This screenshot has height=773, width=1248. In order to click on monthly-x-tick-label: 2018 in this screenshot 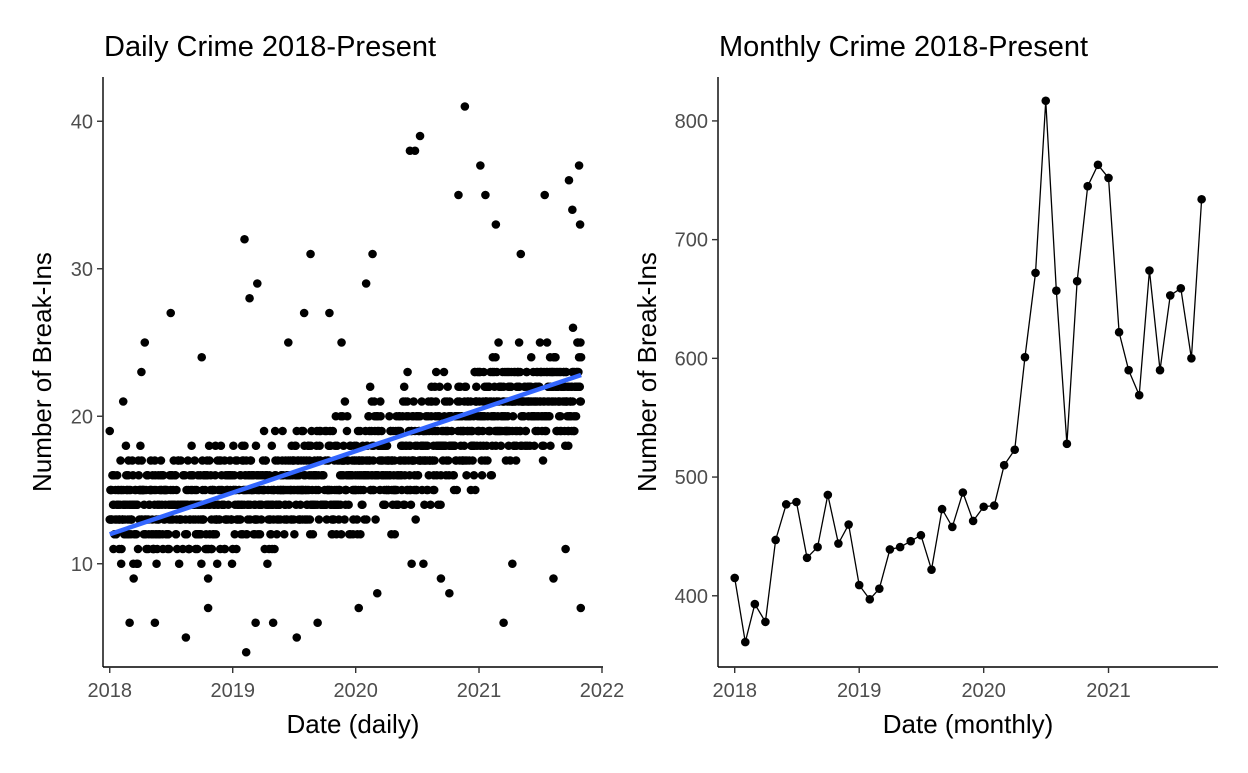, I will do `click(734, 691)`.